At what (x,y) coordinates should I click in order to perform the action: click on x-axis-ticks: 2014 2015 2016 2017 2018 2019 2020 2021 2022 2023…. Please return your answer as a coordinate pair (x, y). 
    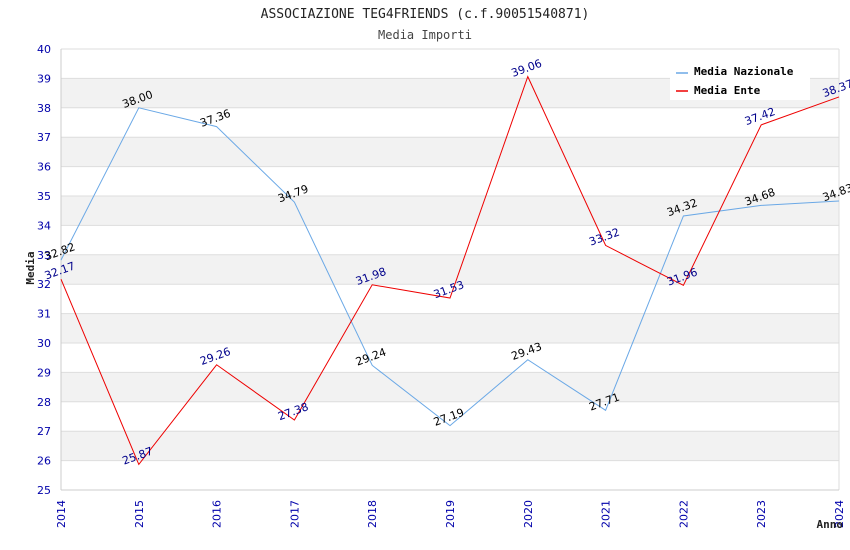
    Looking at the image, I should click on (450, 514).